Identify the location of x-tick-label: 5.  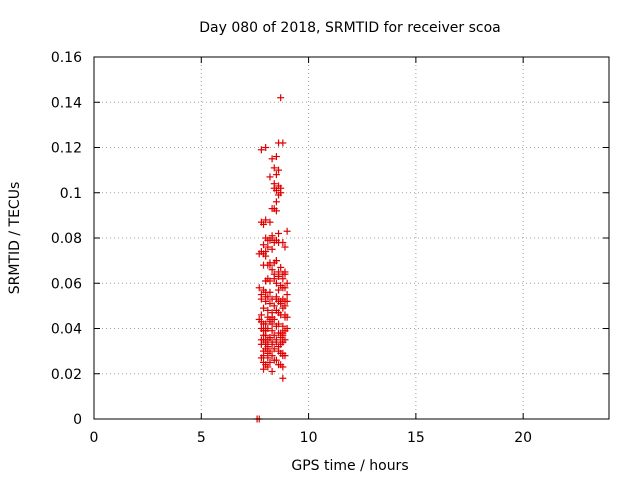
(201, 438).